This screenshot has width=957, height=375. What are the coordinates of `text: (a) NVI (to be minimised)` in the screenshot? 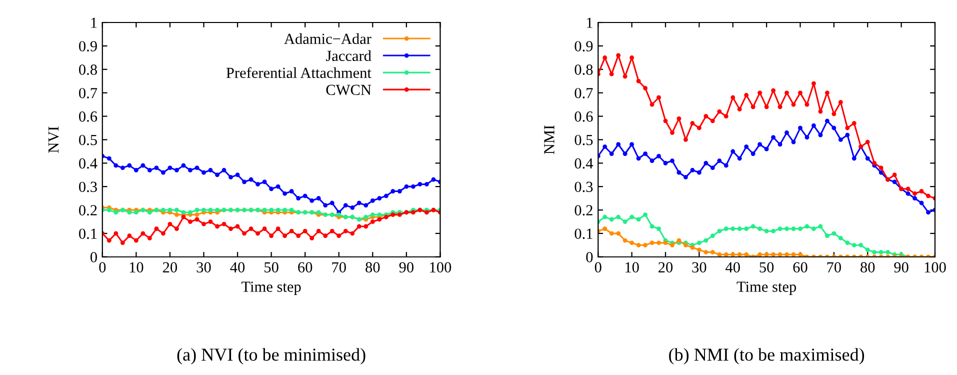 It's located at (271, 356).